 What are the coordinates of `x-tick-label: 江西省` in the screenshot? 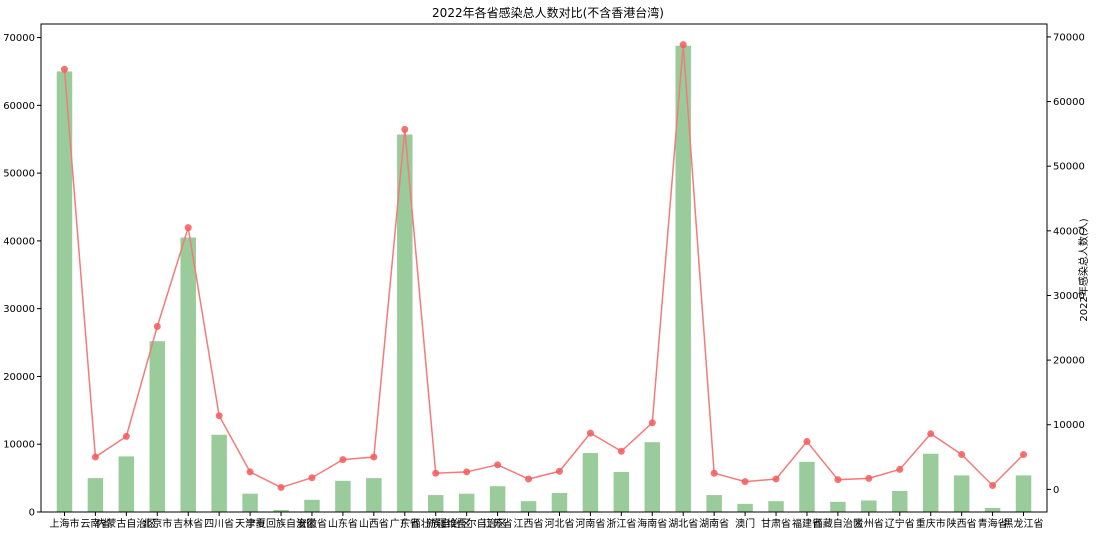 It's located at (529, 523).